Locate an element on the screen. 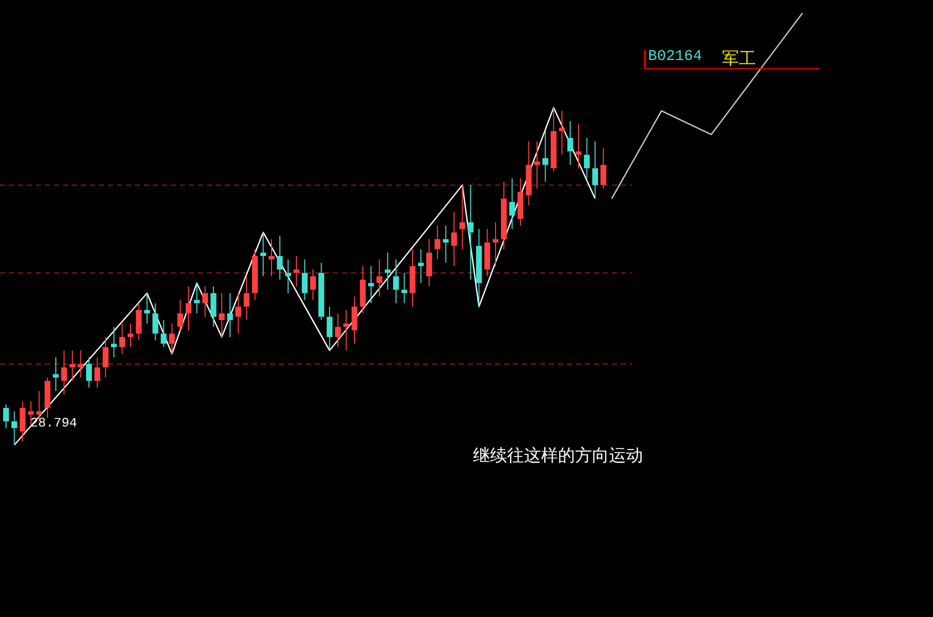 The width and height of the screenshot is (933, 617). text: 军工 is located at coordinates (739, 59).